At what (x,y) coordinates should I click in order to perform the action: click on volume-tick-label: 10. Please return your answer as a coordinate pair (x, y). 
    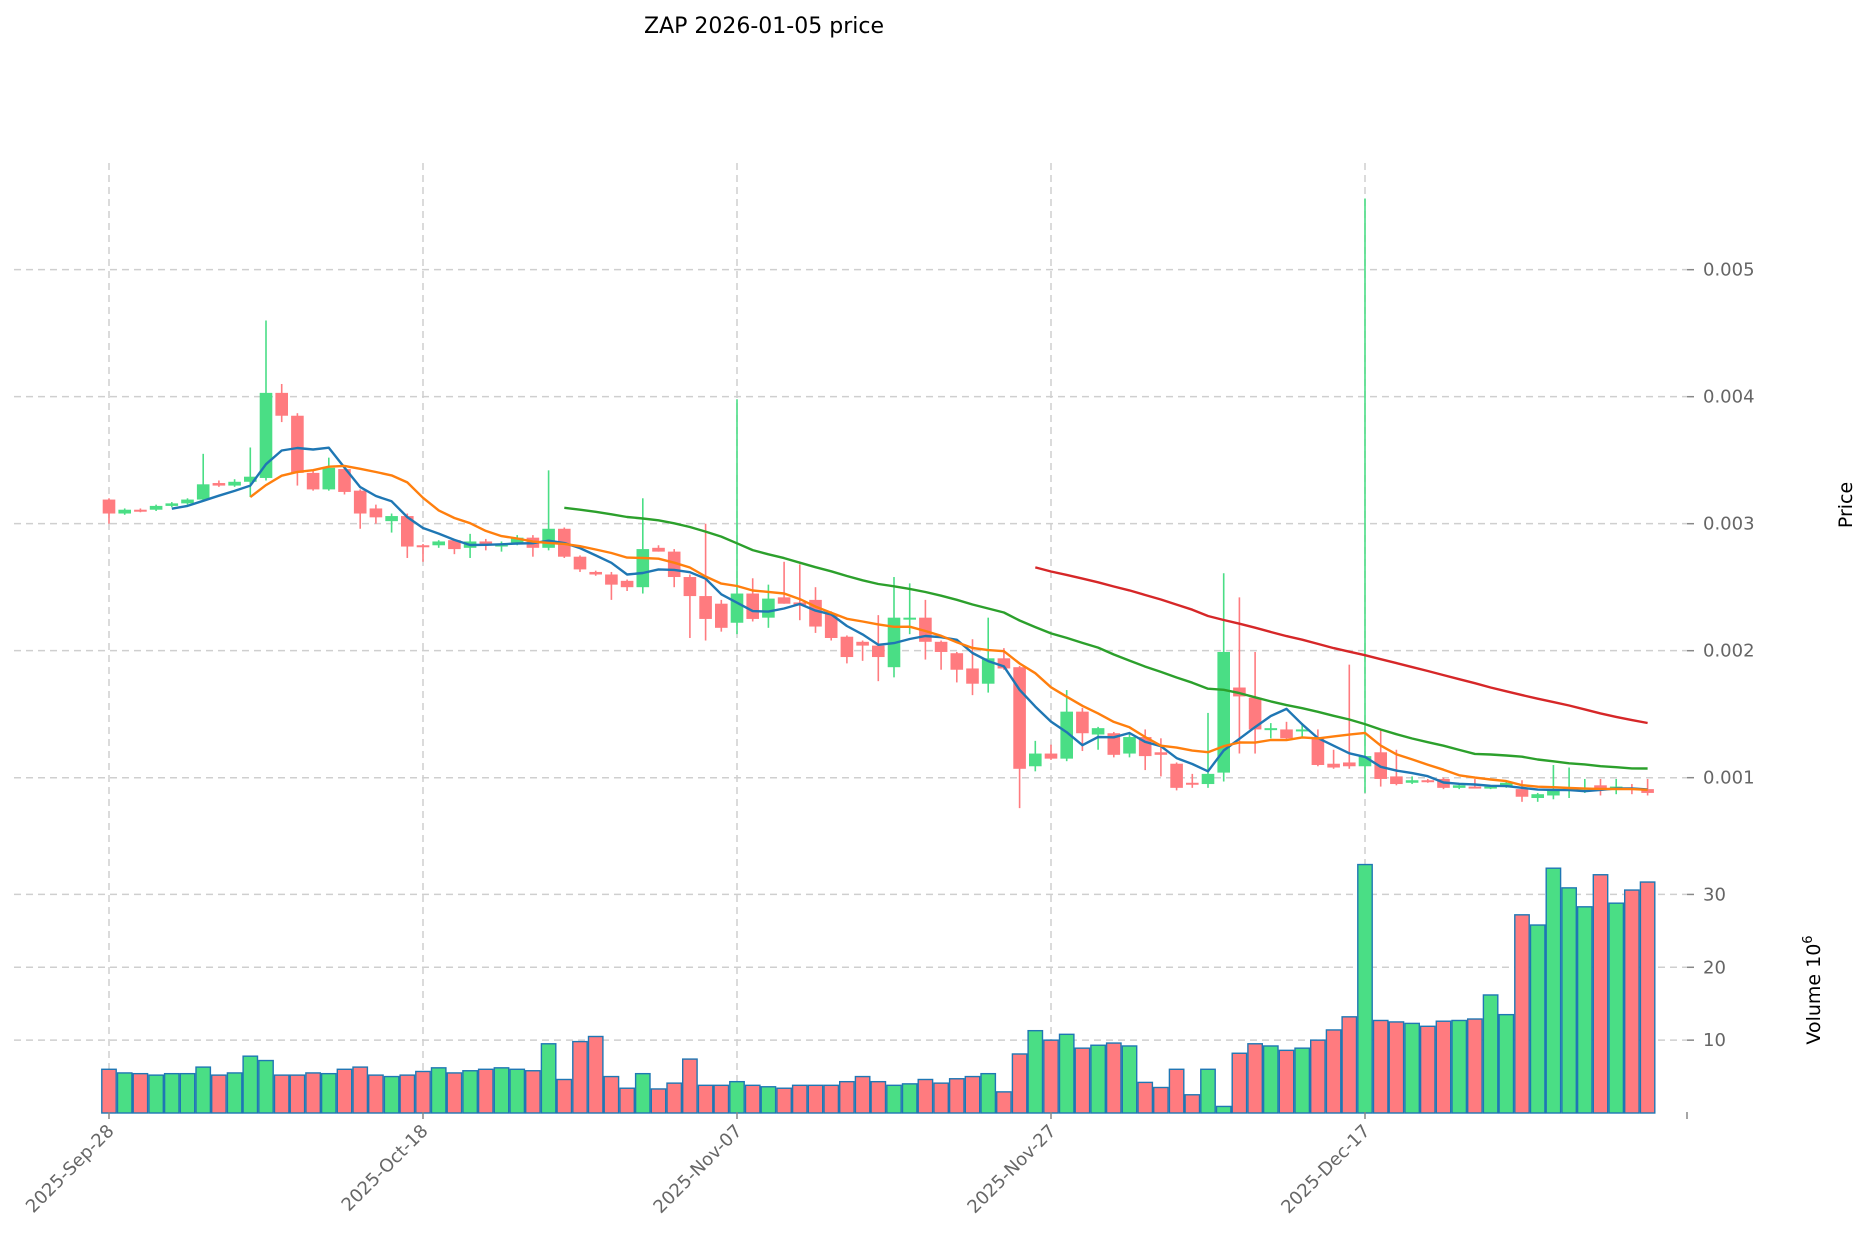
    Looking at the image, I should click on (1714, 1040).